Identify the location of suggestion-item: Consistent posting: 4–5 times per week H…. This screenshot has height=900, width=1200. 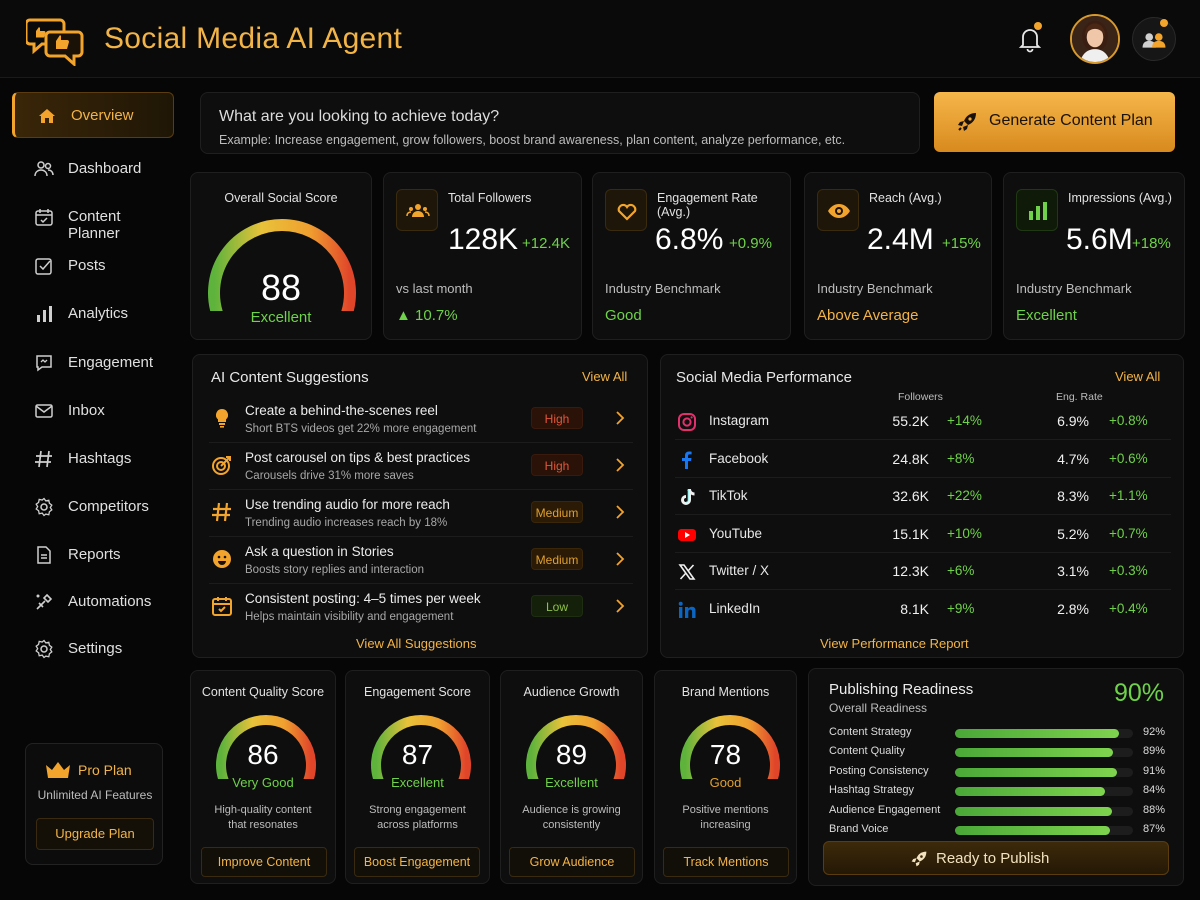
(421, 608).